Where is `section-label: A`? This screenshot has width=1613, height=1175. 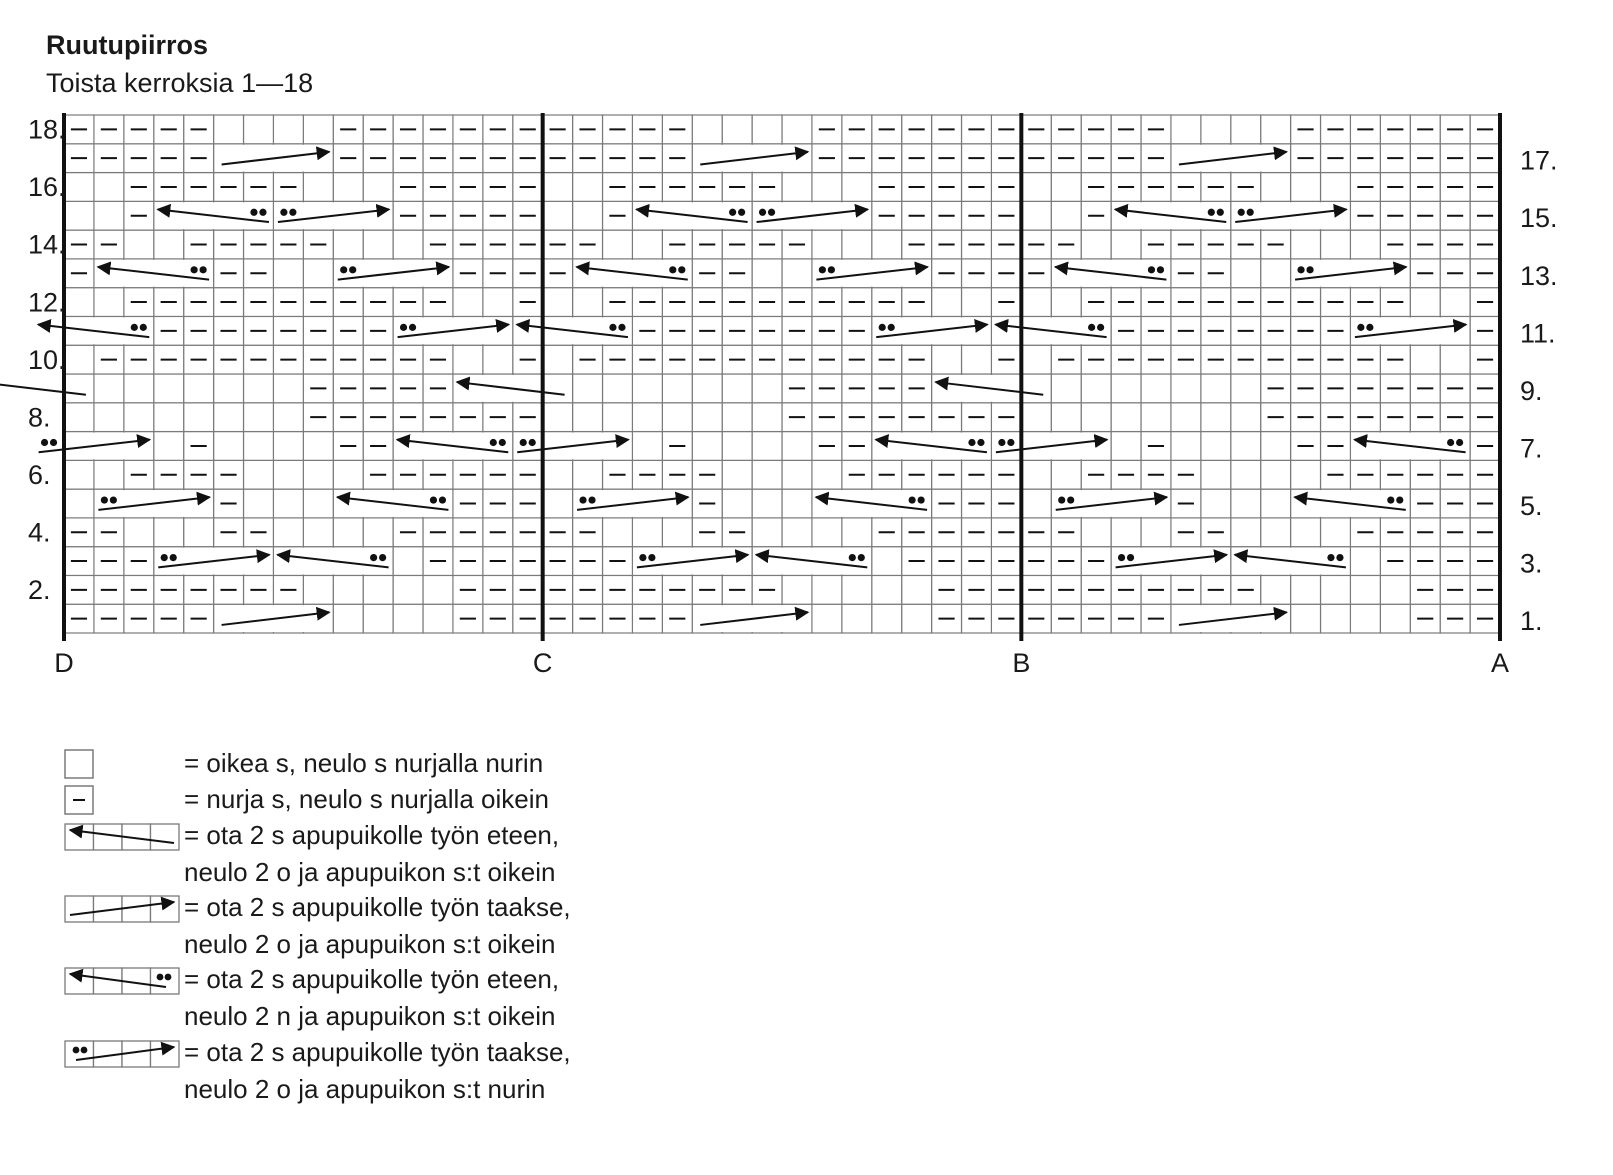
section-label: A is located at coordinates (1500, 663).